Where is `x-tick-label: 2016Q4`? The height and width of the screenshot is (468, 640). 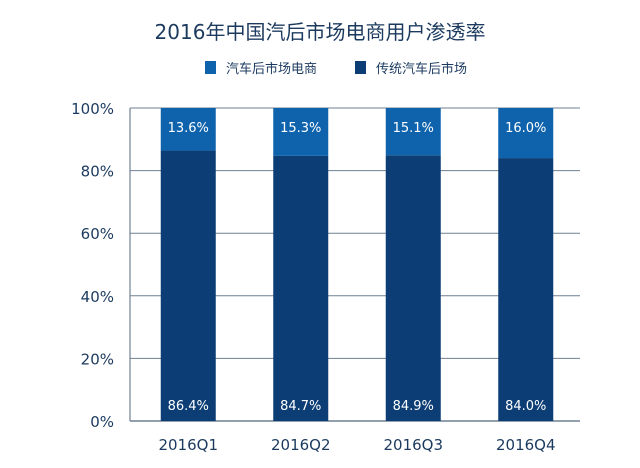 x-tick-label: 2016Q4 is located at coordinates (526, 445).